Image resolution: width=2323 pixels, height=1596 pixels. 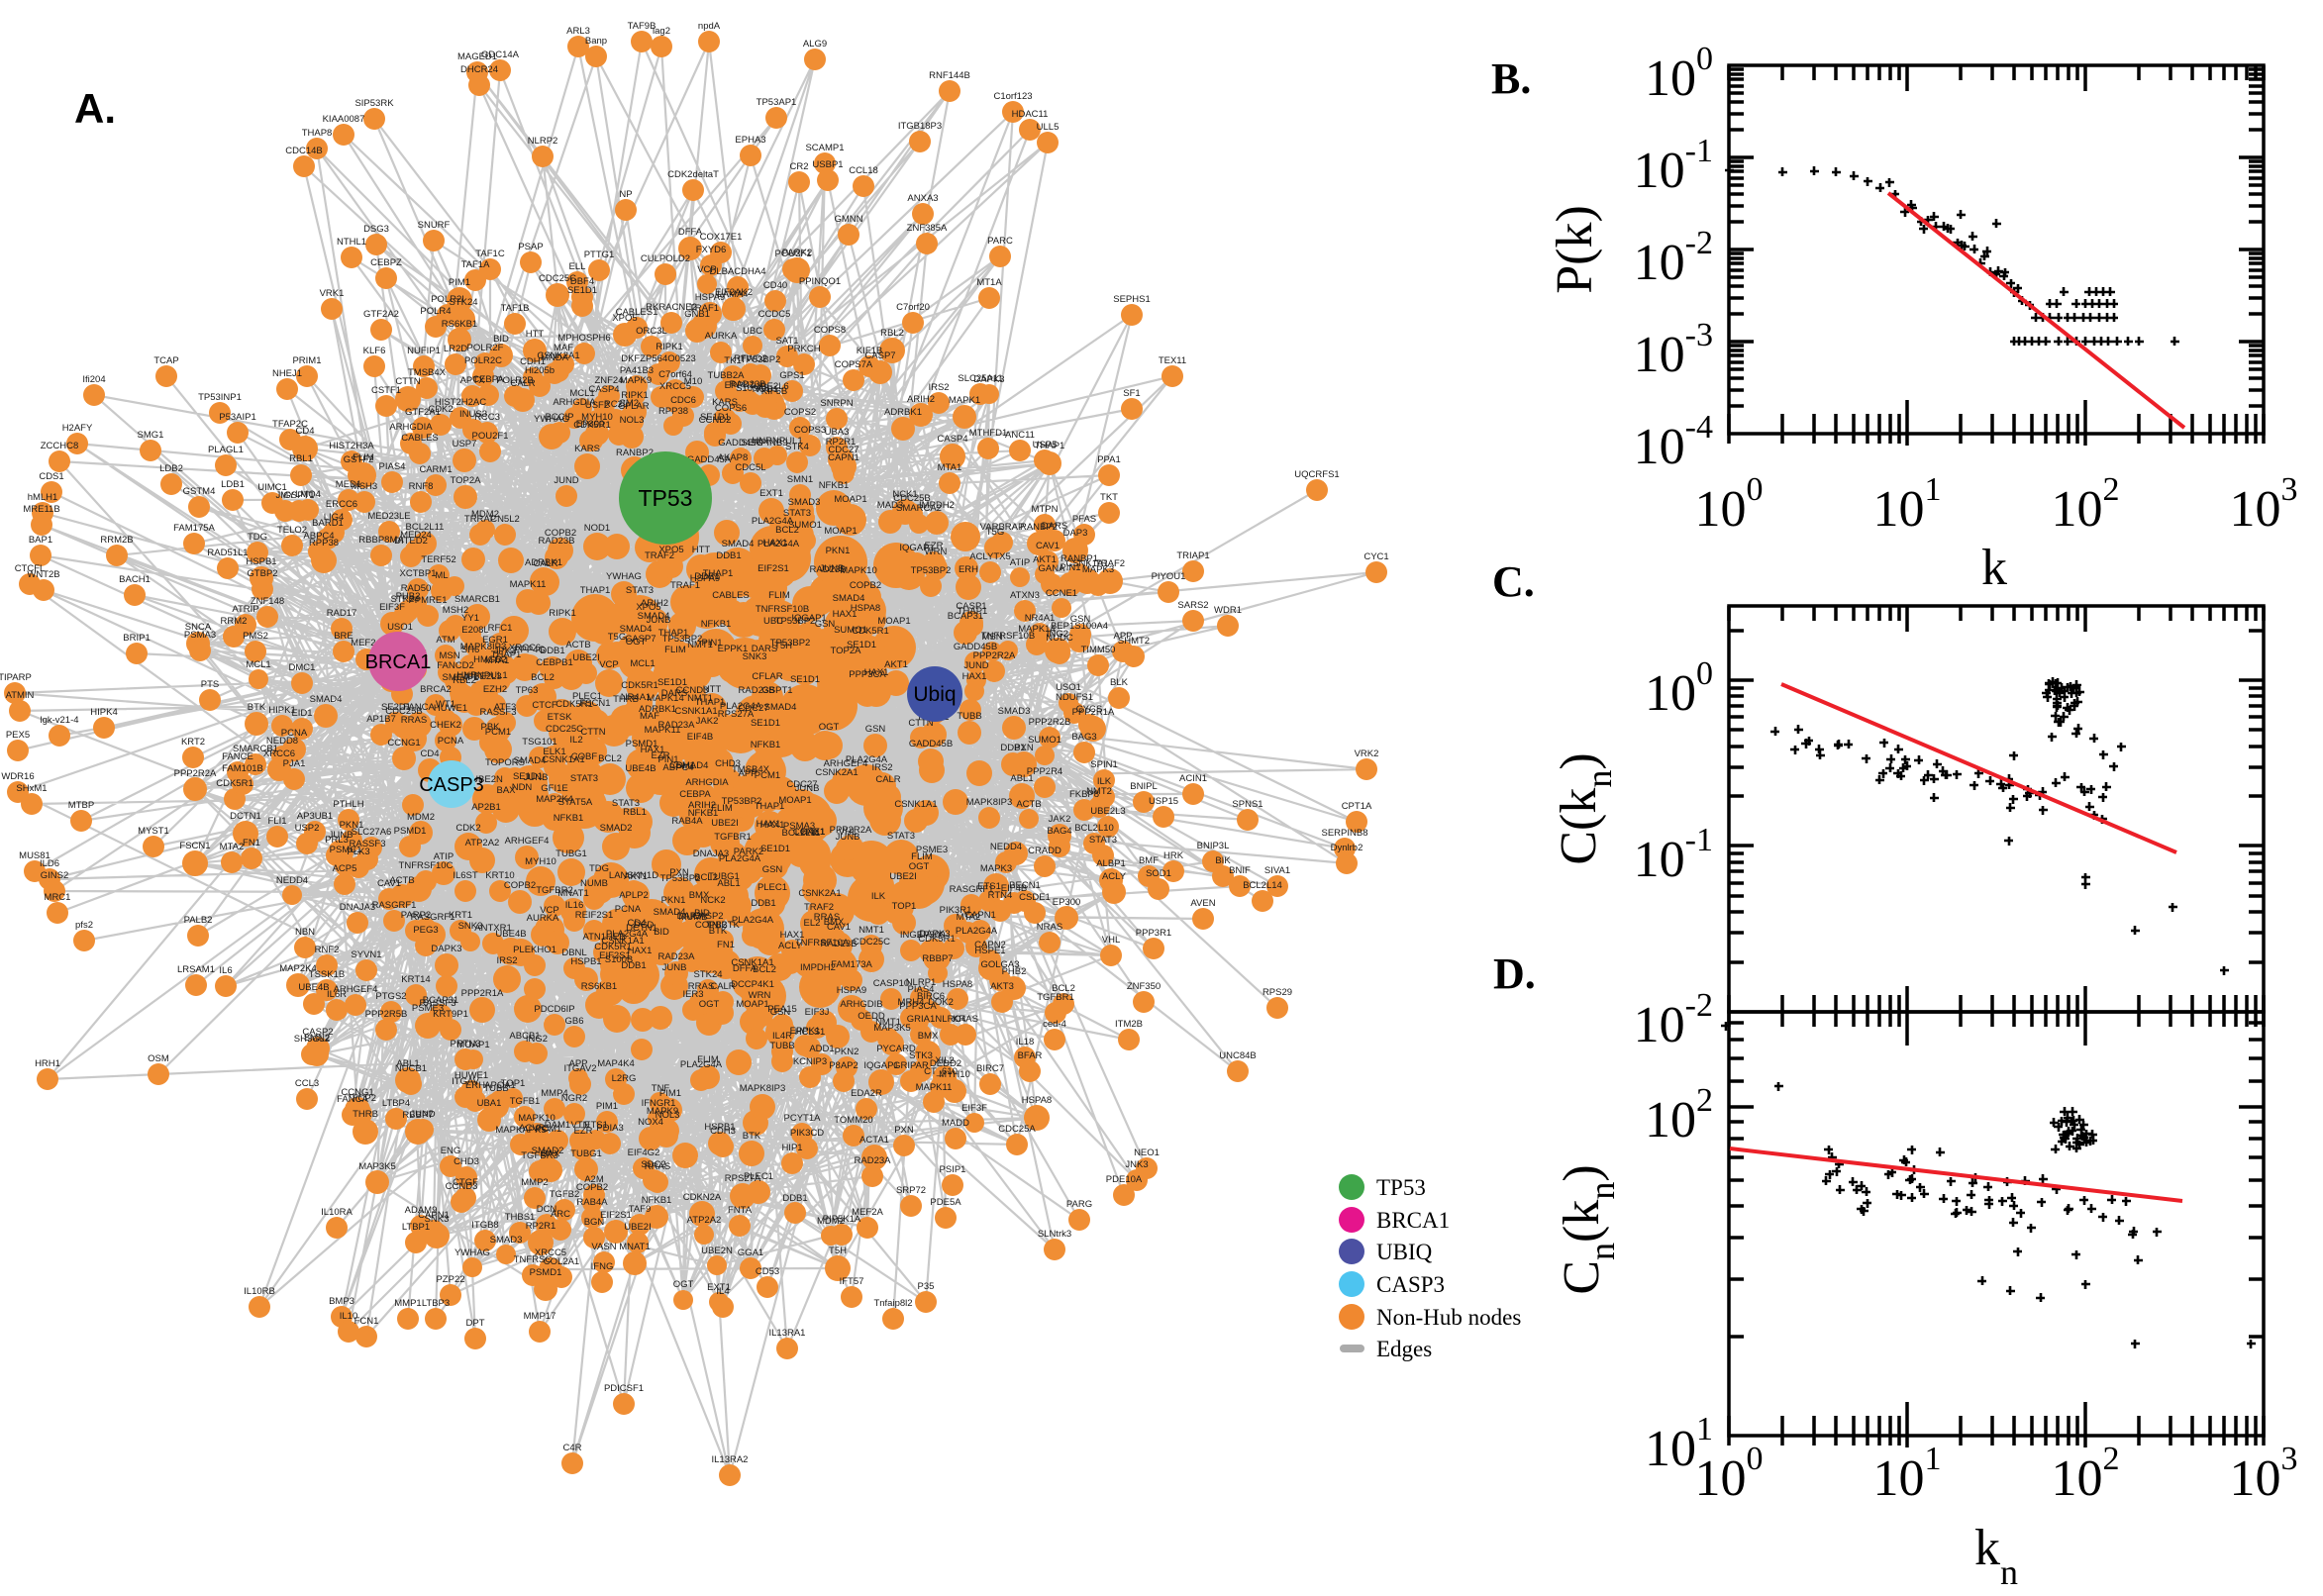 I want to click on svg-text: POLR2C, so click(x=483, y=360).